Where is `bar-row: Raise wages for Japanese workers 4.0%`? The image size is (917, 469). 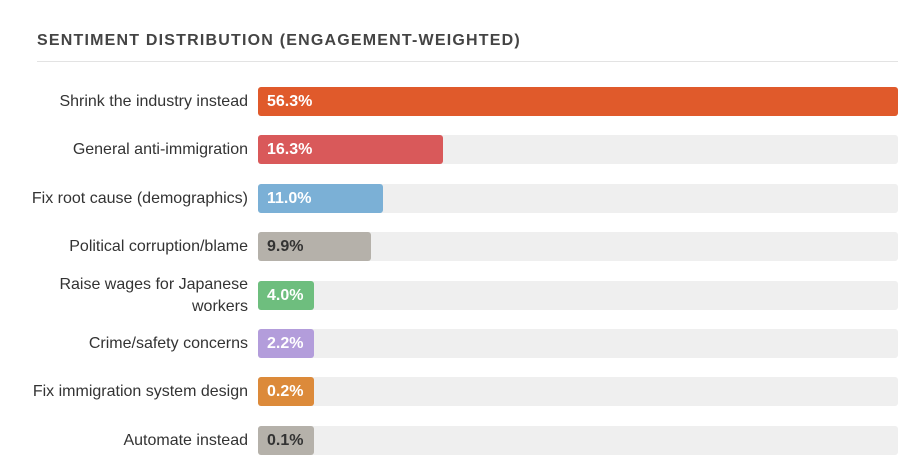
bar-row: Raise wages for Japanese workers 4.0% is located at coordinates (458, 295).